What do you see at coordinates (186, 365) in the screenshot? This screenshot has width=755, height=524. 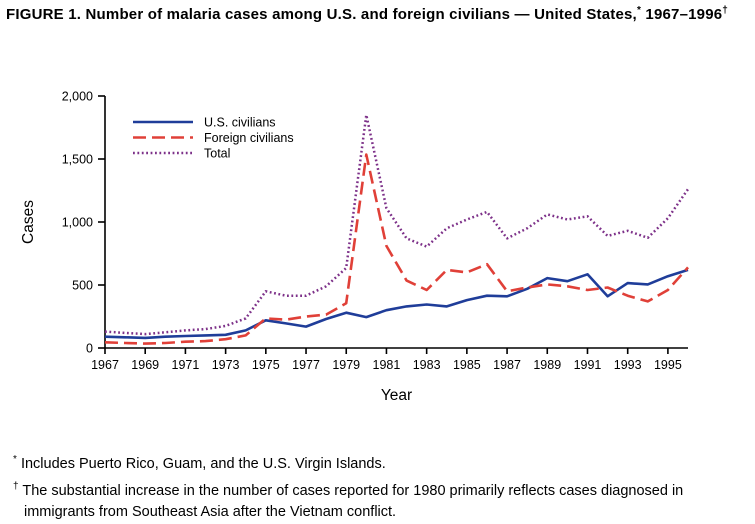 I see `x-tick-label: 1971` at bounding box center [186, 365].